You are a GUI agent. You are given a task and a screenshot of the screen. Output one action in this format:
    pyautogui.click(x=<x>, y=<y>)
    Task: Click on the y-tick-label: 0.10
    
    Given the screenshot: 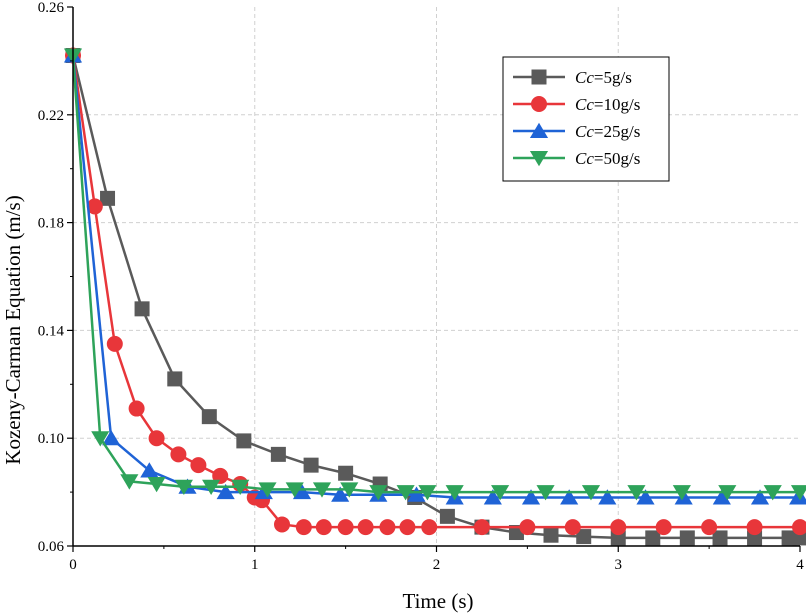 What is the action you would take?
    pyautogui.click(x=51, y=439)
    